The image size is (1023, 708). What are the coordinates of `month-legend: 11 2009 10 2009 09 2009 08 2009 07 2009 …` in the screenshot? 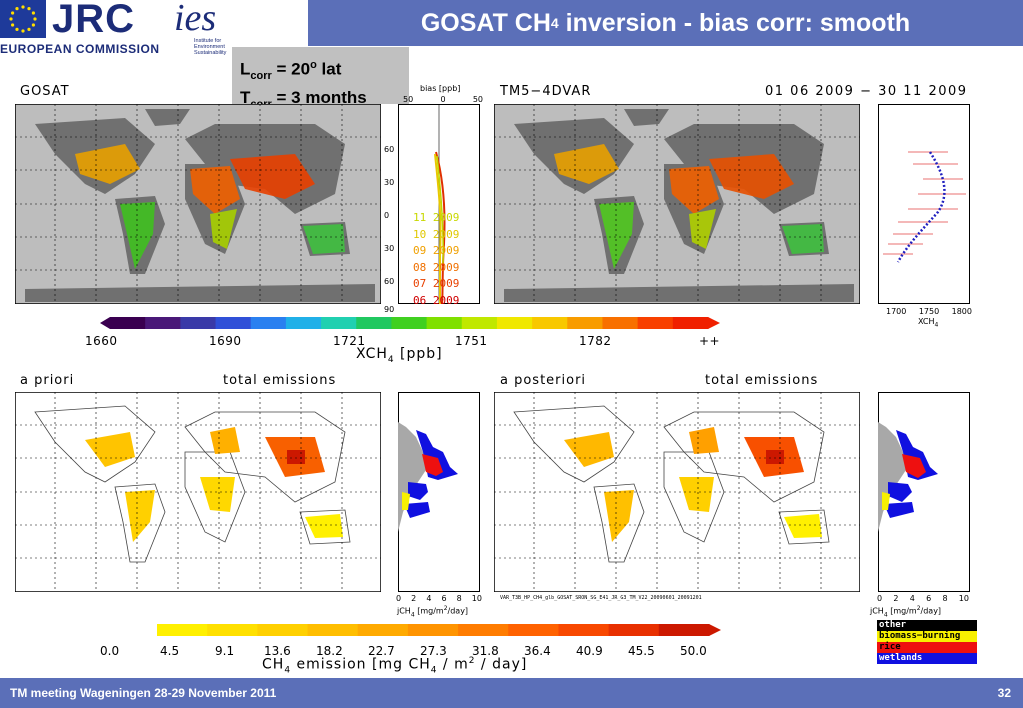 It's located at (436, 259).